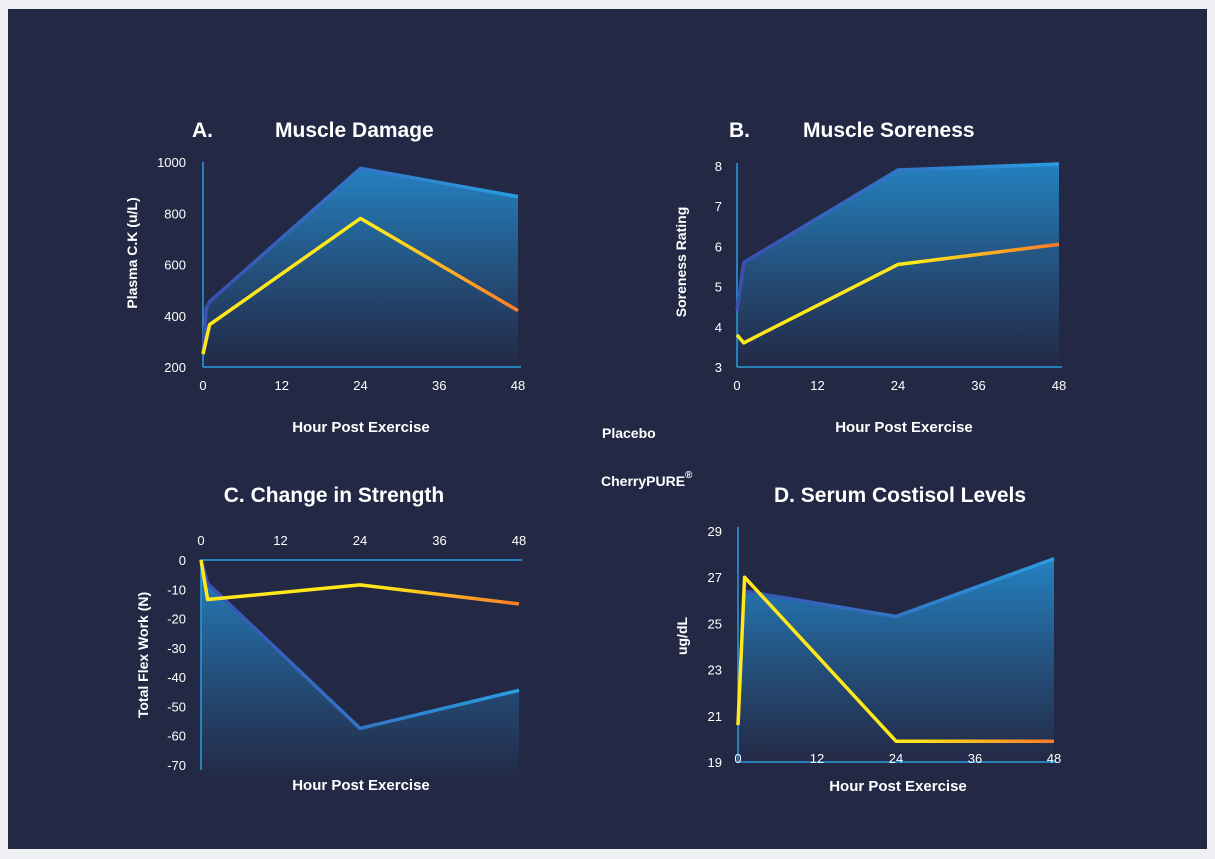 Image resolution: width=1215 pixels, height=859 pixels. What do you see at coordinates (715, 577) in the screenshot?
I see `y-tick-label: 27` at bounding box center [715, 577].